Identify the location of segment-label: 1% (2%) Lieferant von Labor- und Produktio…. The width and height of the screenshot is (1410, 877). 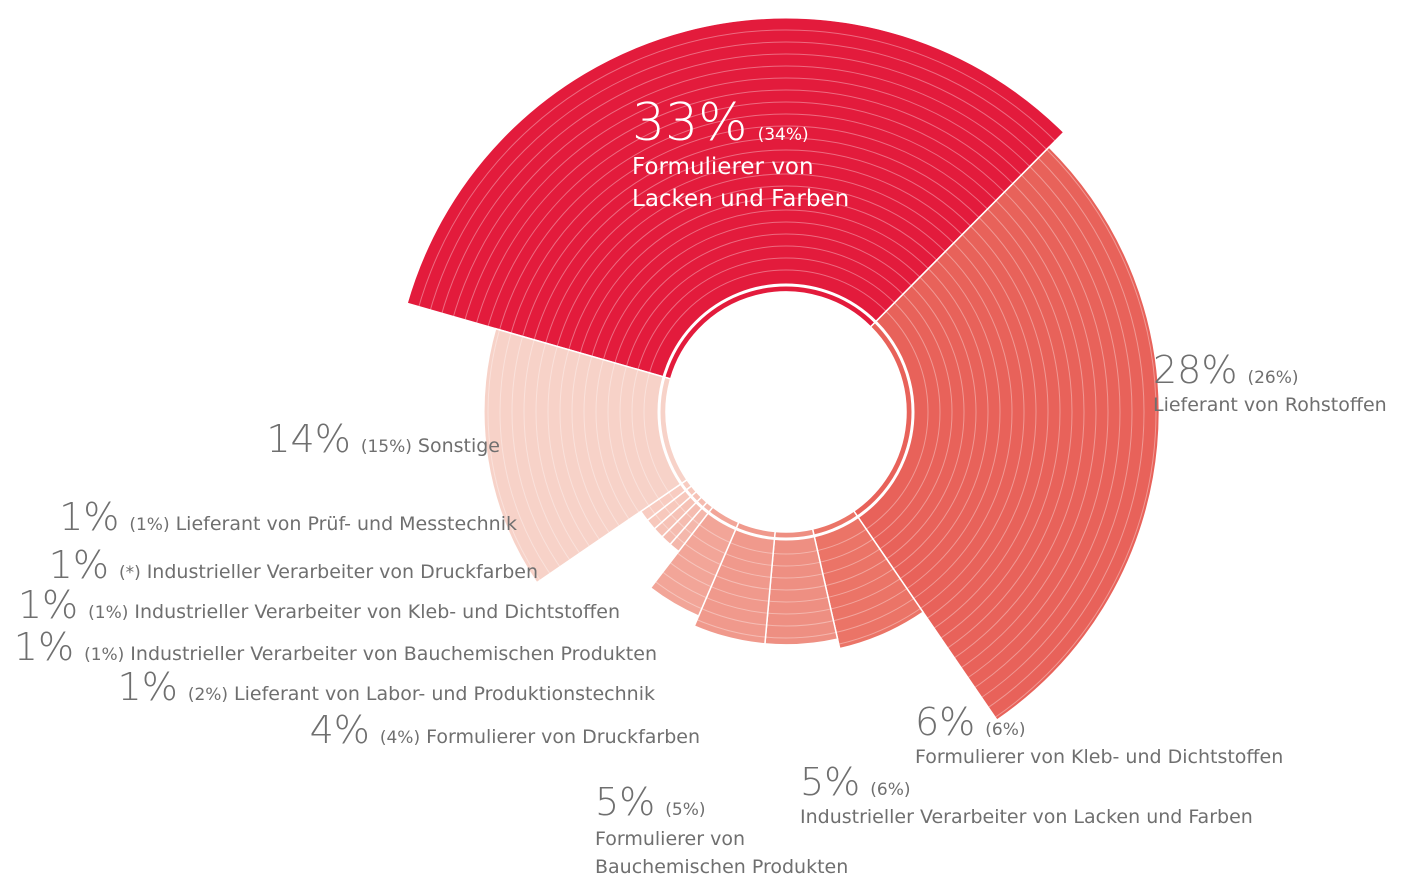
(386, 687).